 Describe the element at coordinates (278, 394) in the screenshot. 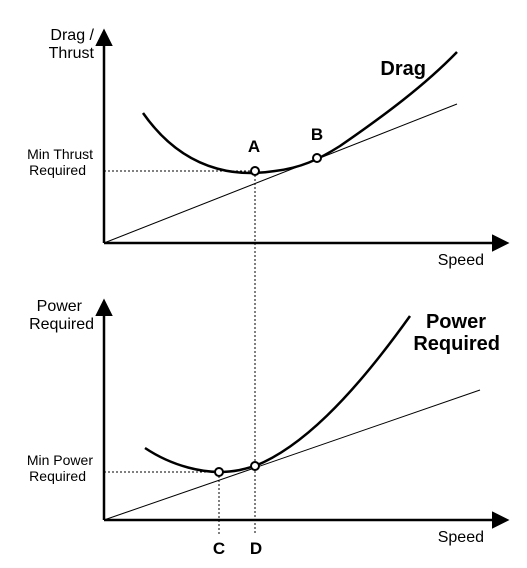

I see `power-required-curve` at that location.